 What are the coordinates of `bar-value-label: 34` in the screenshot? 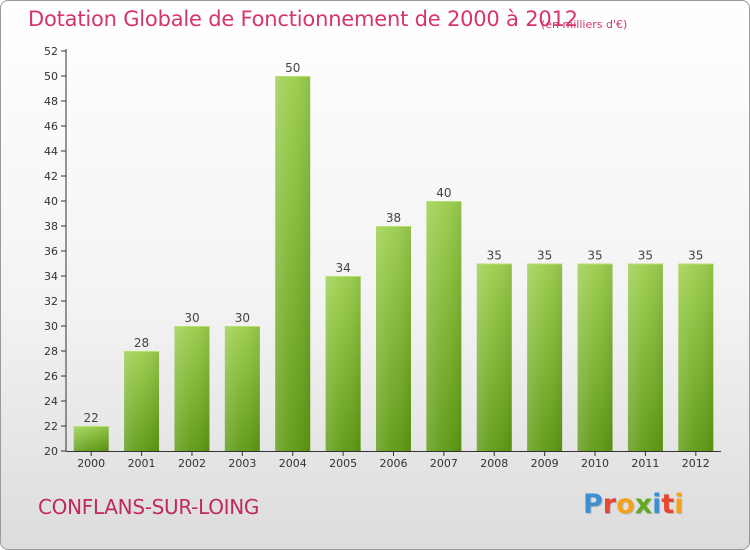 It's located at (342, 268).